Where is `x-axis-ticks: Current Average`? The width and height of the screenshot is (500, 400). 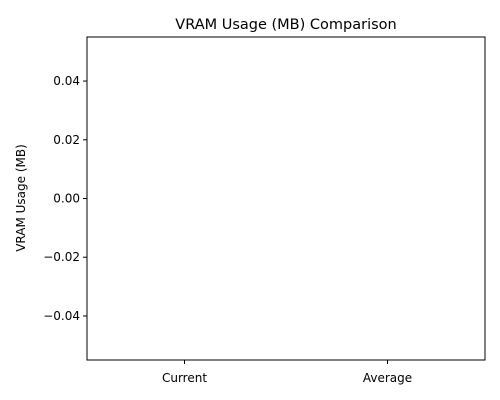 x-axis-ticks: Current Average is located at coordinates (287, 372).